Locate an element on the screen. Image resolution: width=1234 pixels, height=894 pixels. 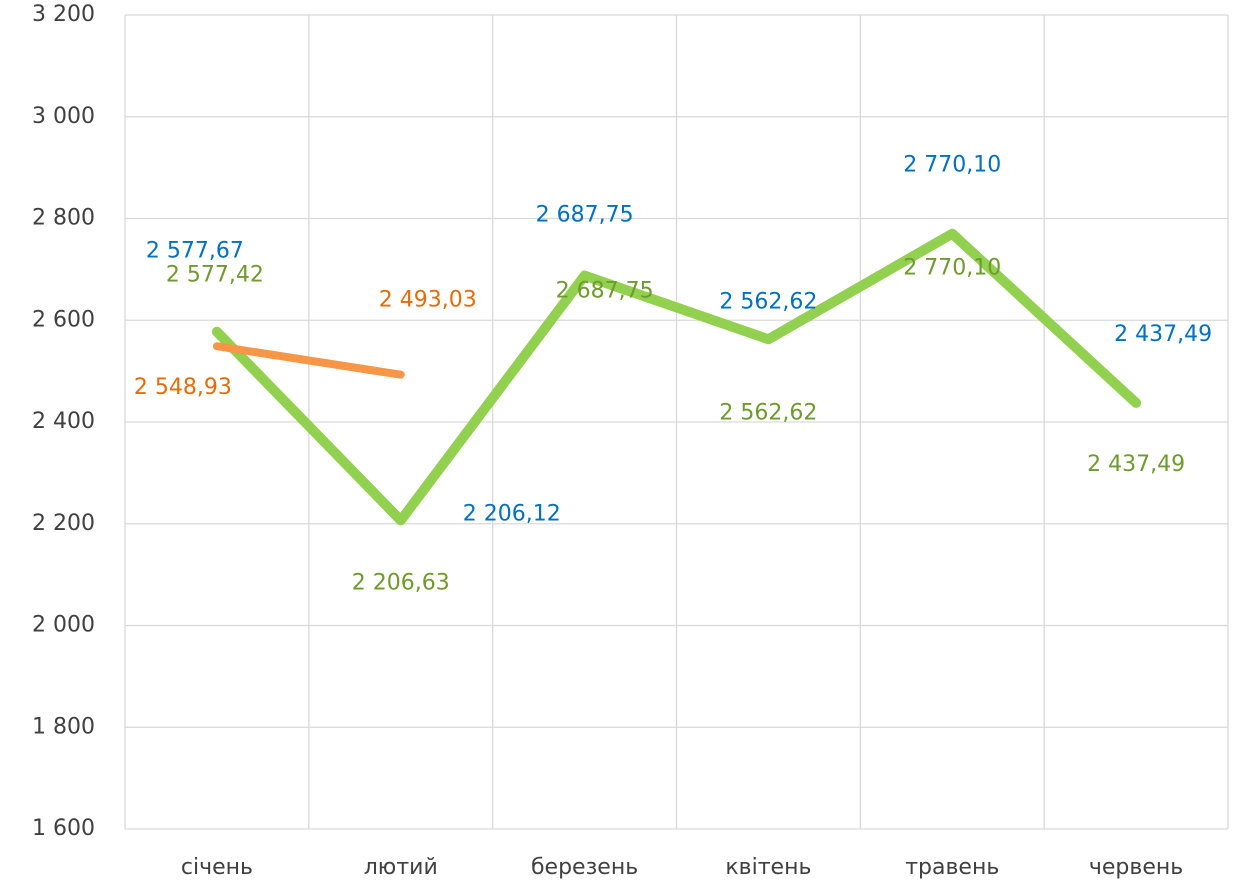
y-tick-label: 1 600 is located at coordinates (63, 828).